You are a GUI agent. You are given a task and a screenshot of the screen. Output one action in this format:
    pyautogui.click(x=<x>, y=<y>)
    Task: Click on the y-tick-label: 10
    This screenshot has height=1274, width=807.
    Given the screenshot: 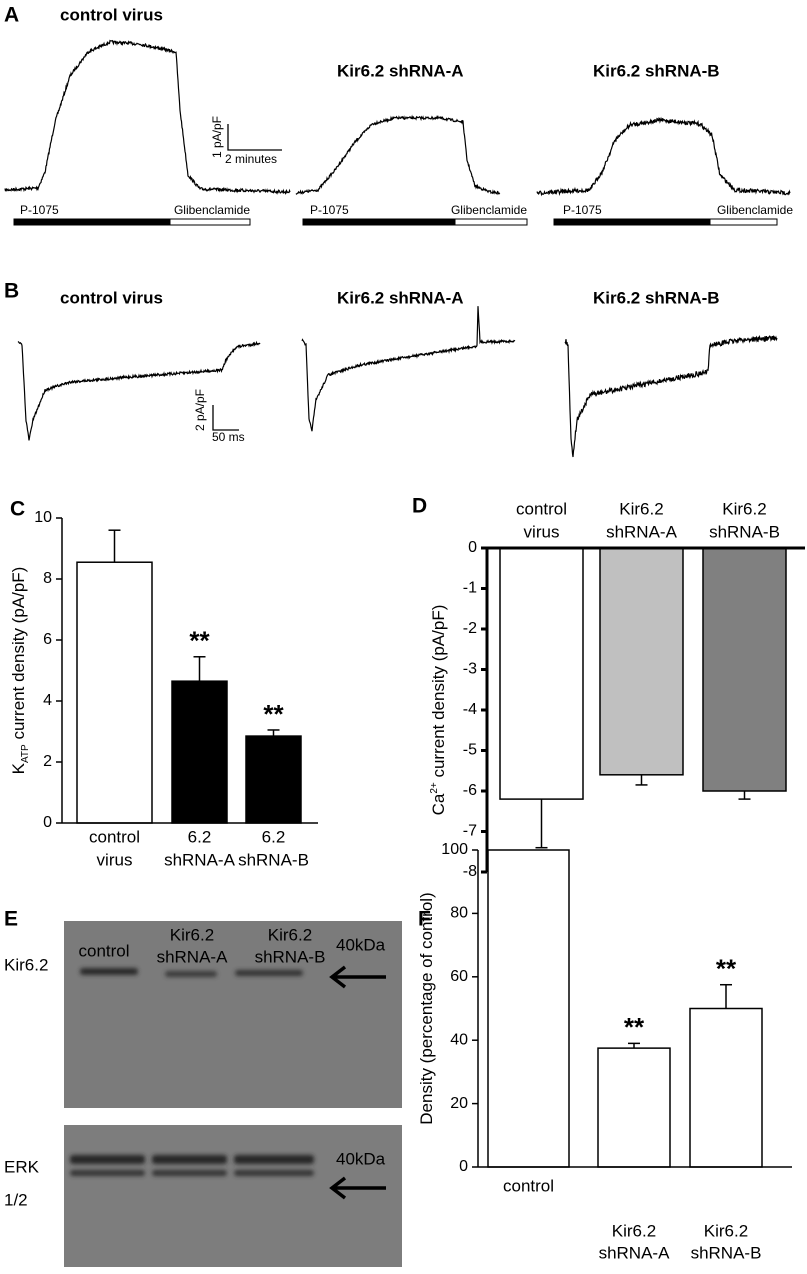 What is the action you would take?
    pyautogui.click(x=43, y=517)
    